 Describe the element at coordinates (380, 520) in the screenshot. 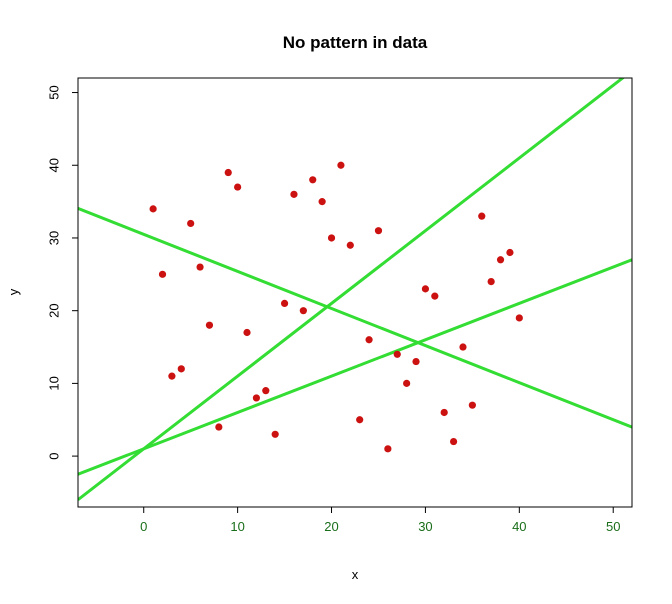

I see `x-axis: 0 10 20 30 40 50` at that location.